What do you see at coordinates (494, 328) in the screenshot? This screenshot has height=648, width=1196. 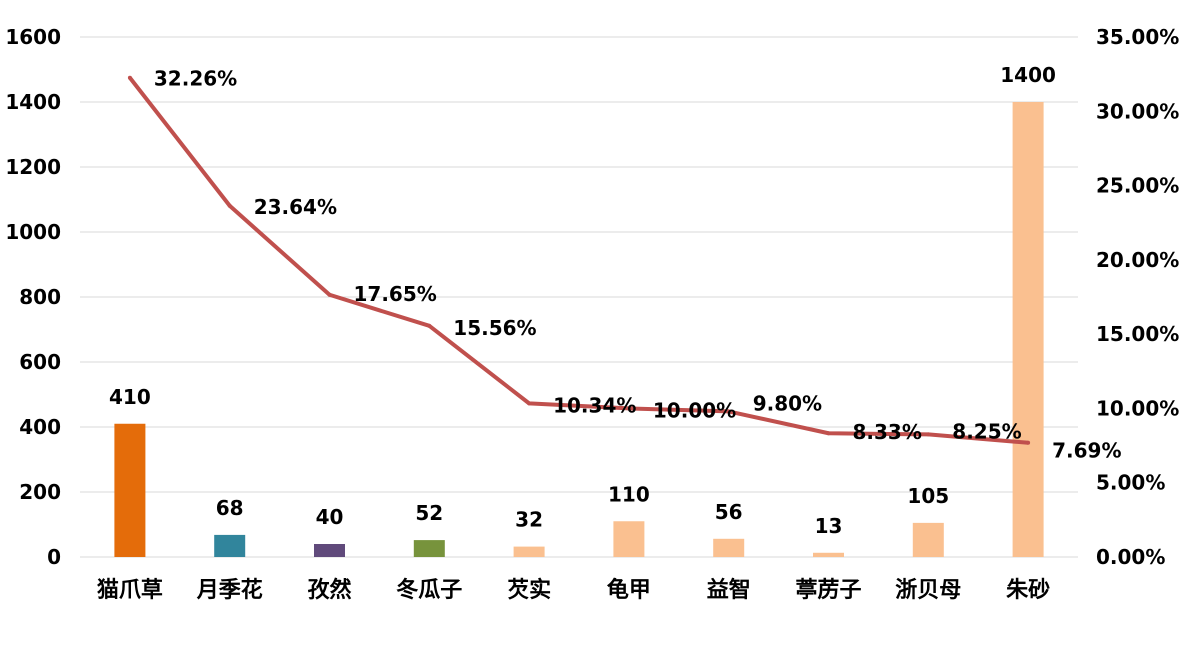 I see `line-value-label: 15.56%` at bounding box center [494, 328].